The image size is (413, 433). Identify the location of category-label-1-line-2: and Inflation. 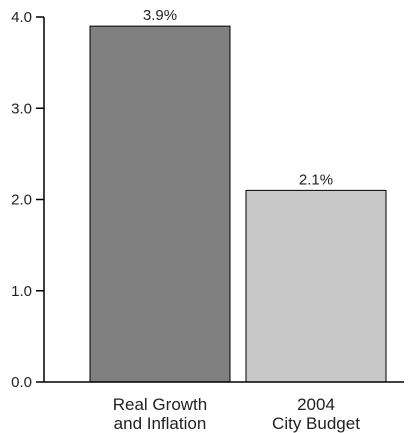
(160, 423).